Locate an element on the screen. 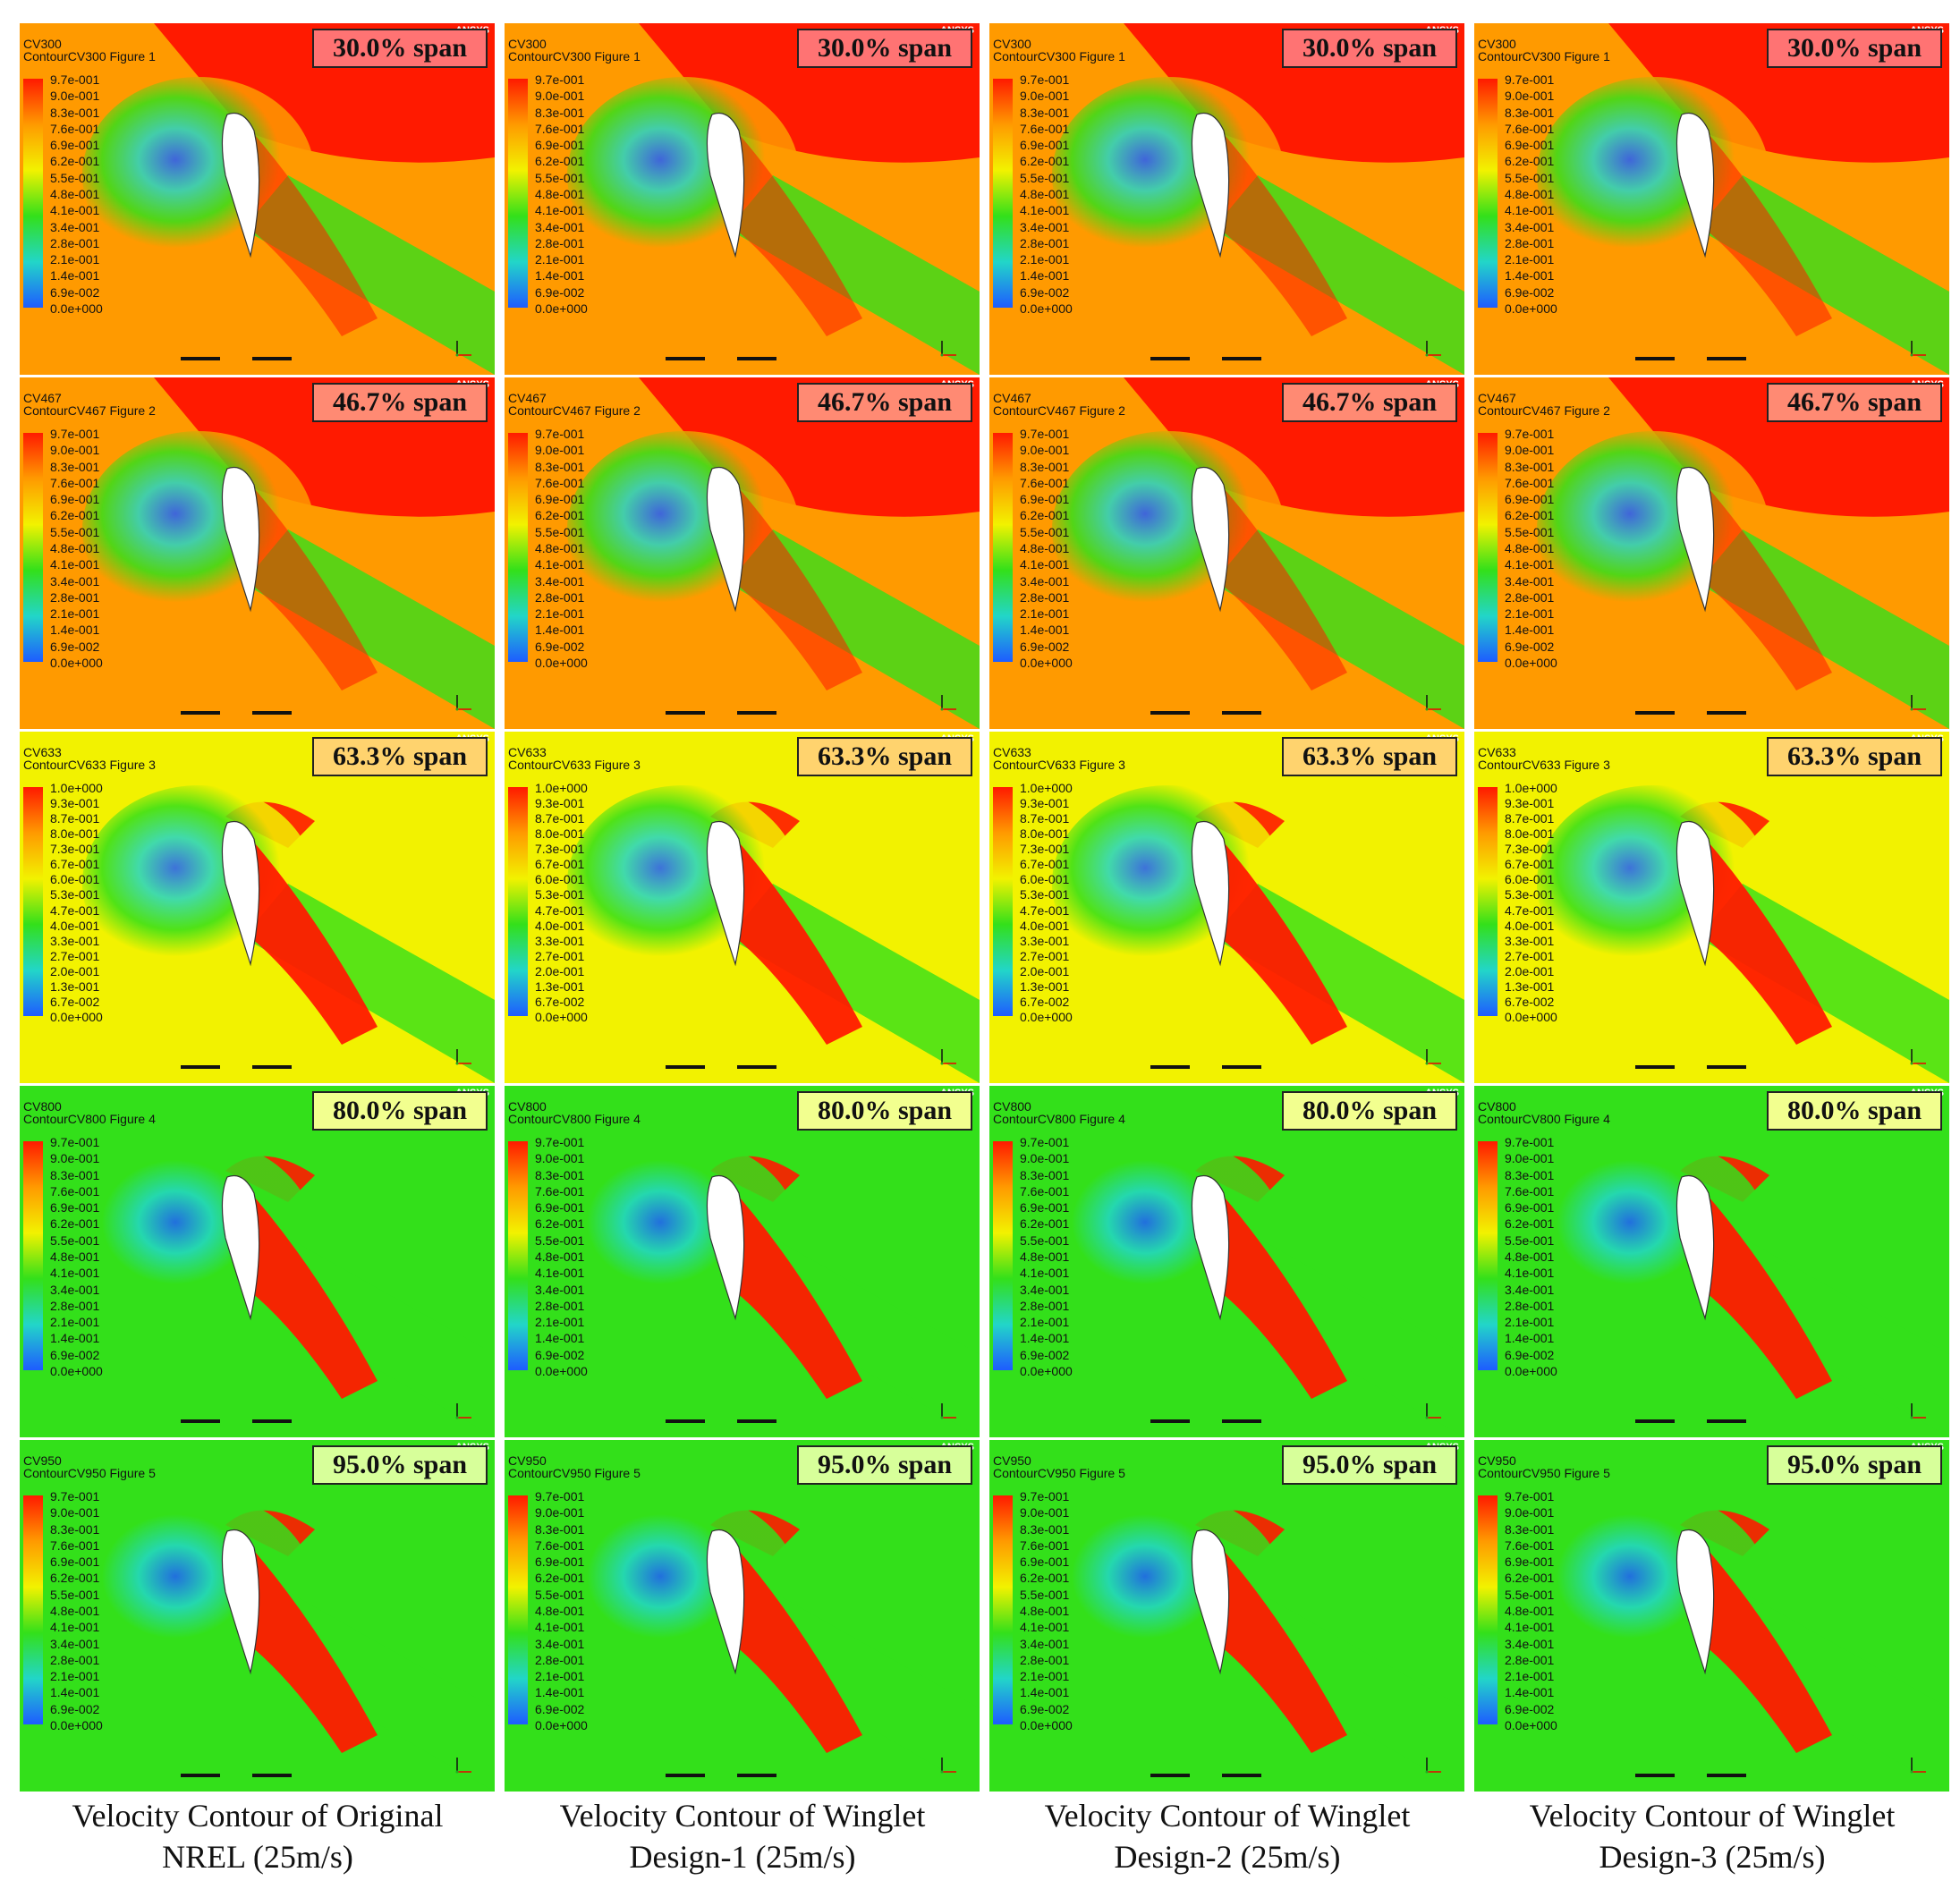  span-badge: 63.3% span is located at coordinates (884, 756).